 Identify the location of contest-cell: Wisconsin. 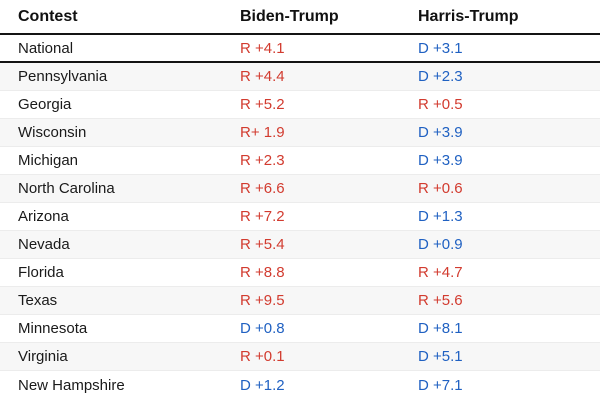
(52, 132).